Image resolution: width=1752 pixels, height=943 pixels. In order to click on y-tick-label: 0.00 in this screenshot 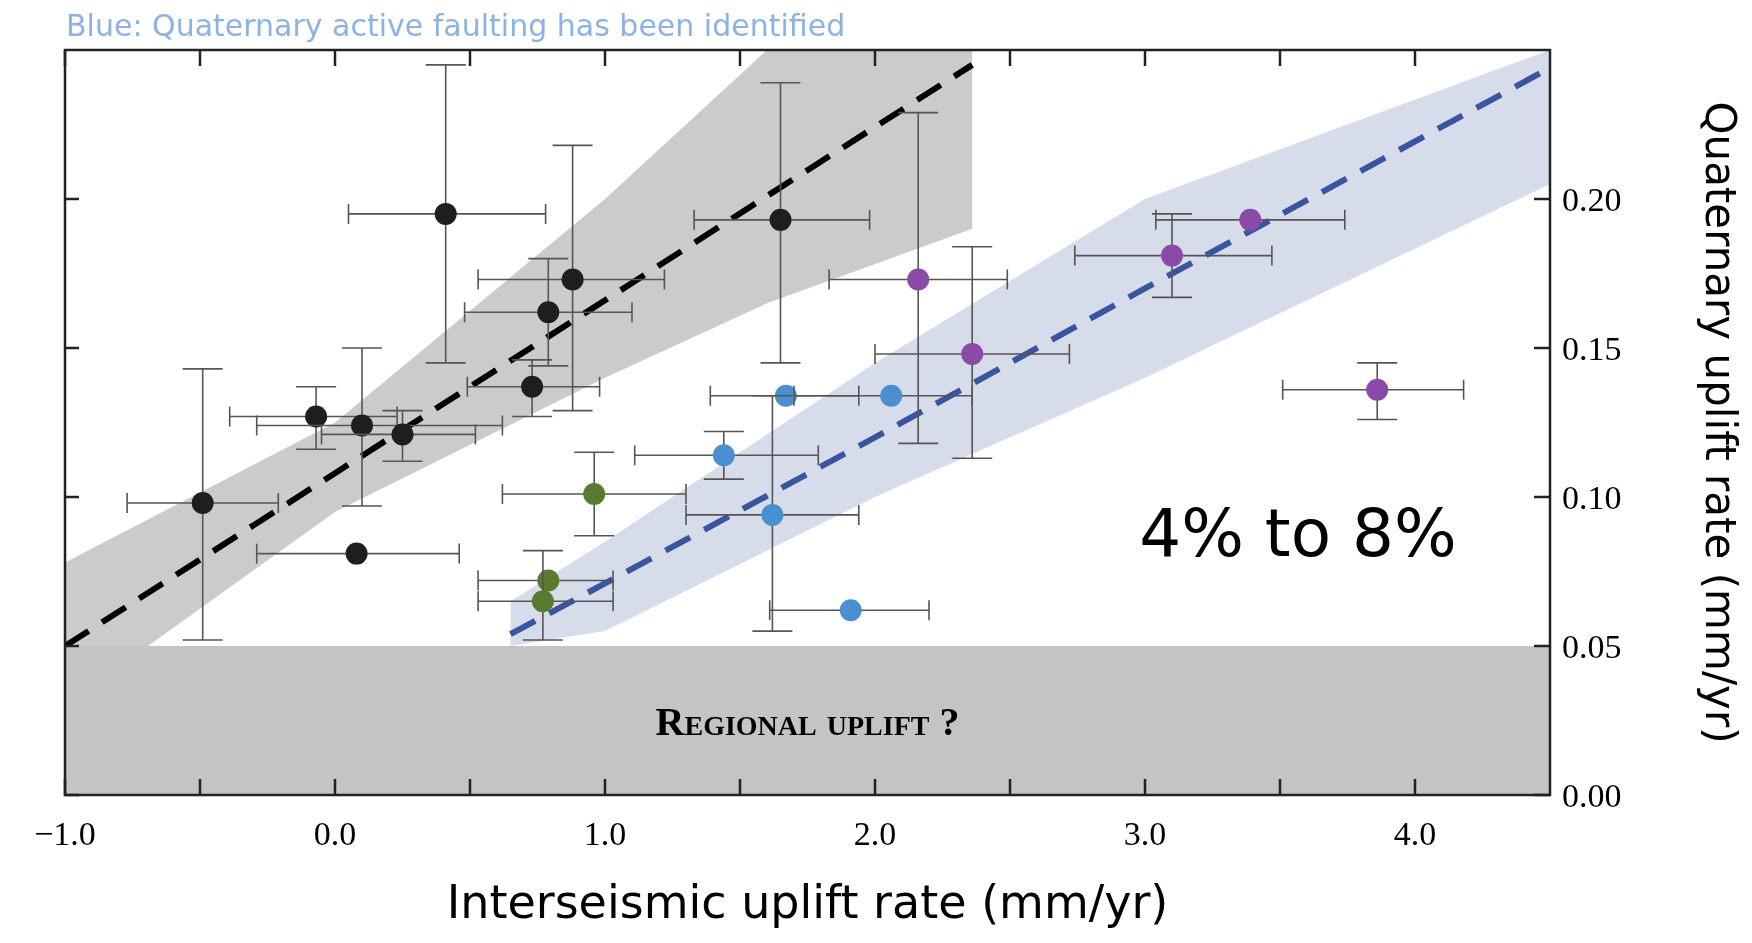, I will do `click(1592, 795)`.